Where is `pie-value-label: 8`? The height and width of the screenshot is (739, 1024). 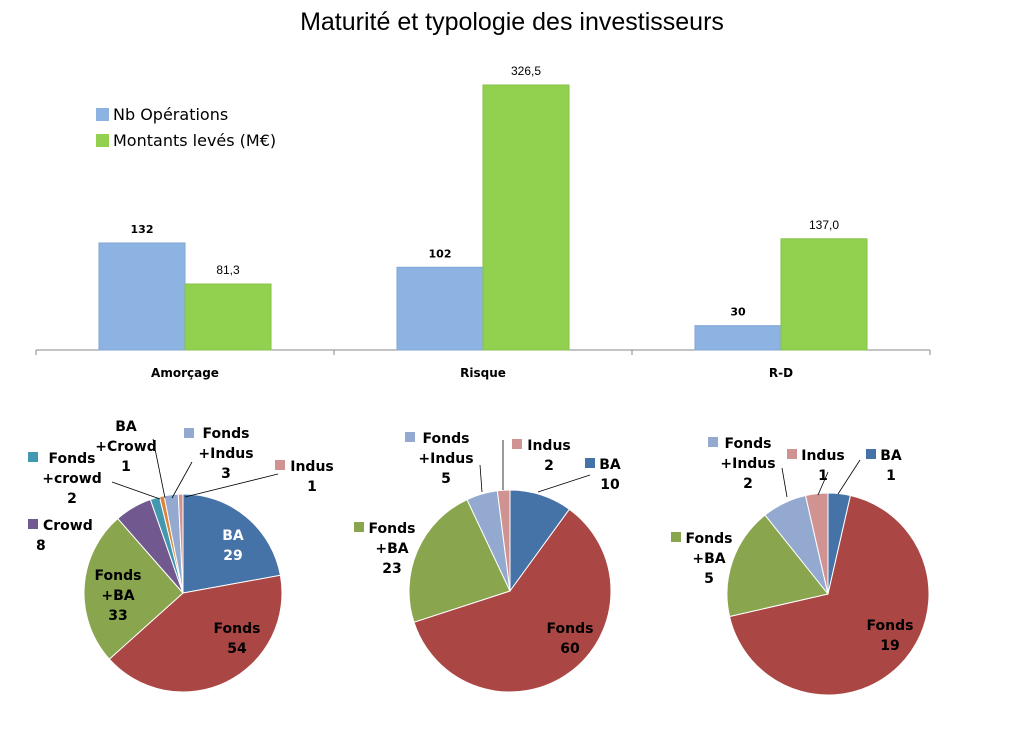
pie-value-label: 8 is located at coordinates (41, 546).